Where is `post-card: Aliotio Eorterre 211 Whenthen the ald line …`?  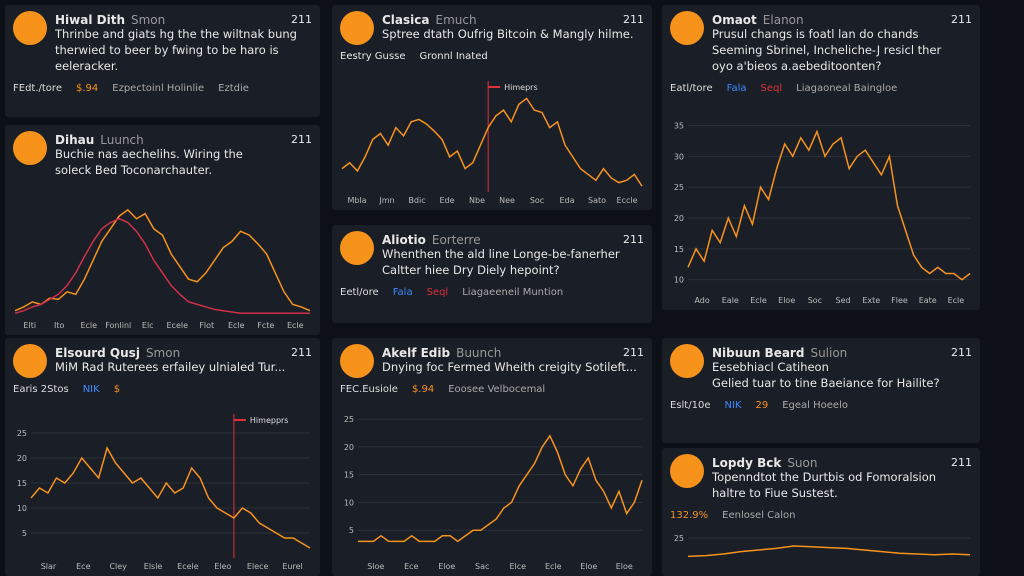 post-card: Aliotio Eorterre 211 Whenthen the ald line … is located at coordinates (492, 274).